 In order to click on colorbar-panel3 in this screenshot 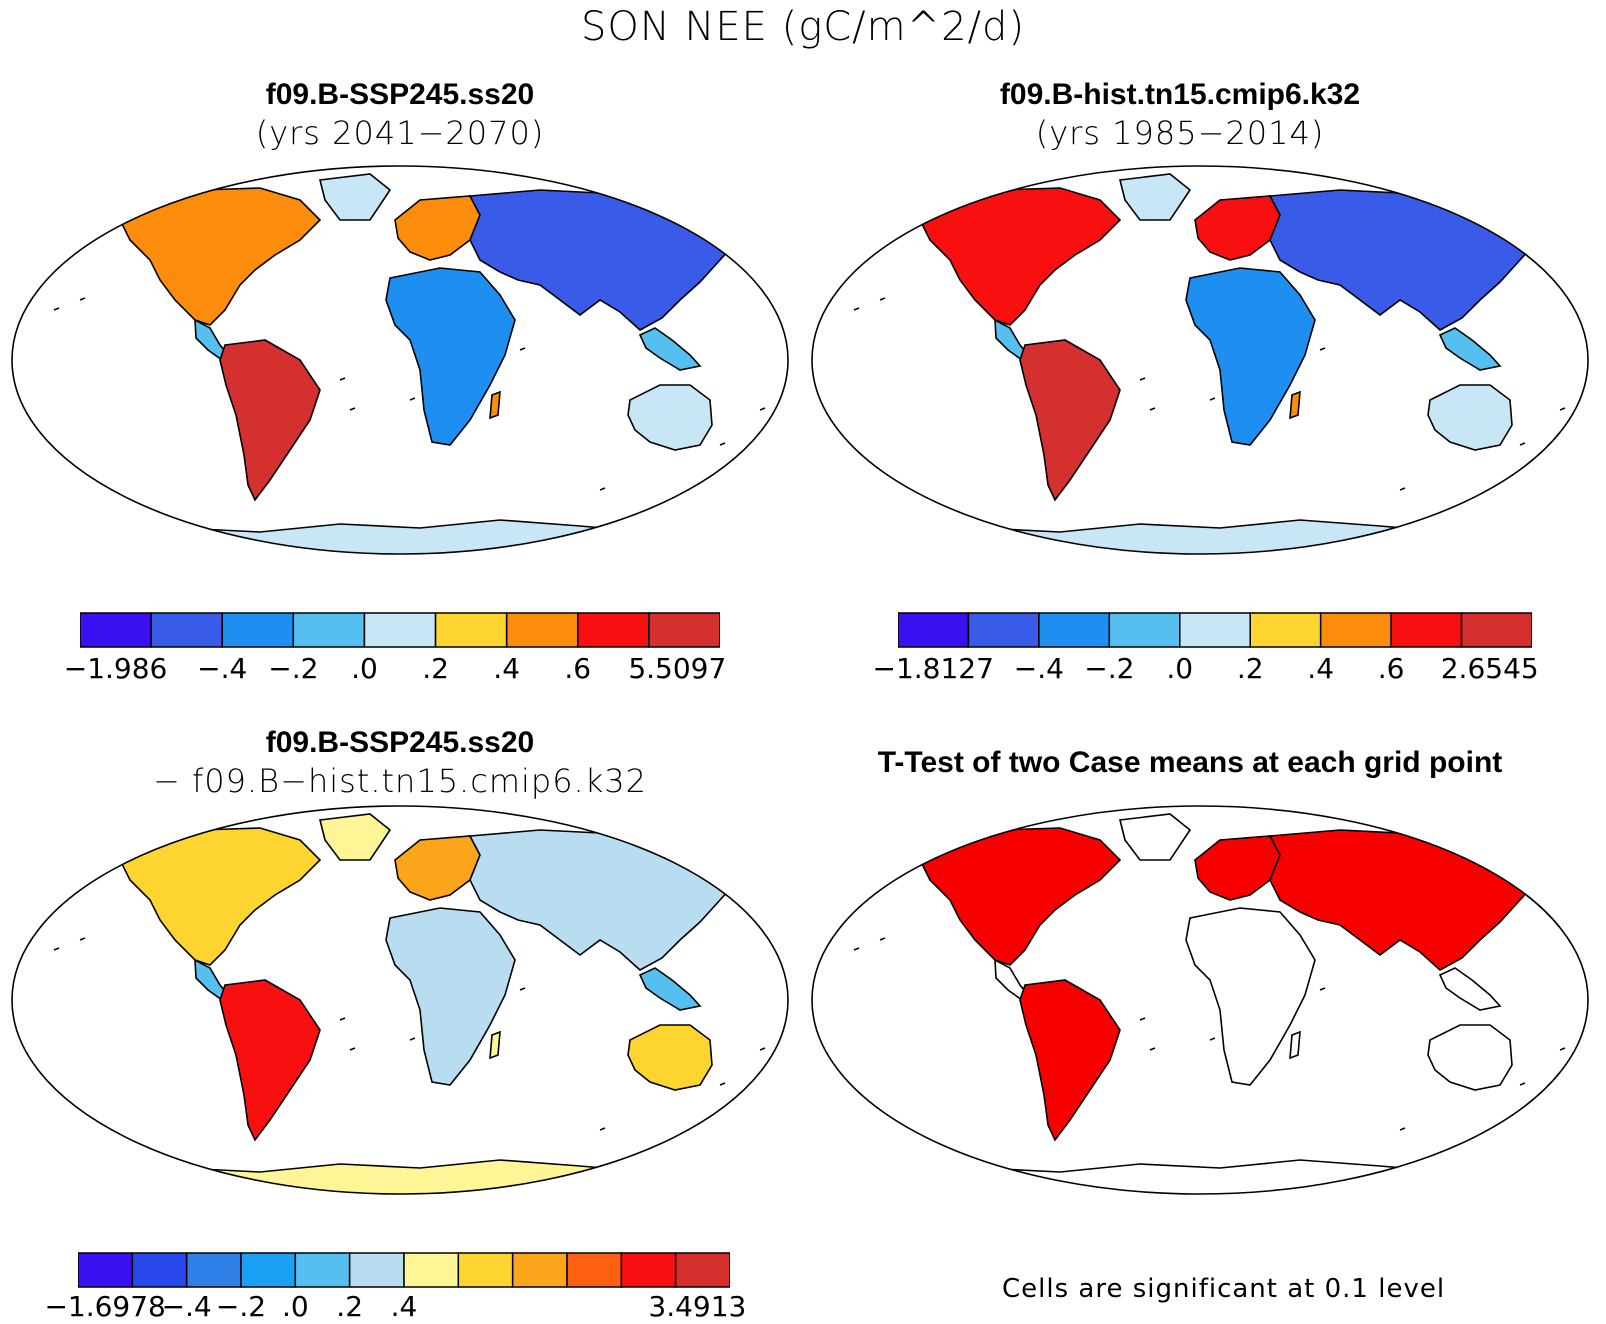, I will do `click(404, 1270)`.